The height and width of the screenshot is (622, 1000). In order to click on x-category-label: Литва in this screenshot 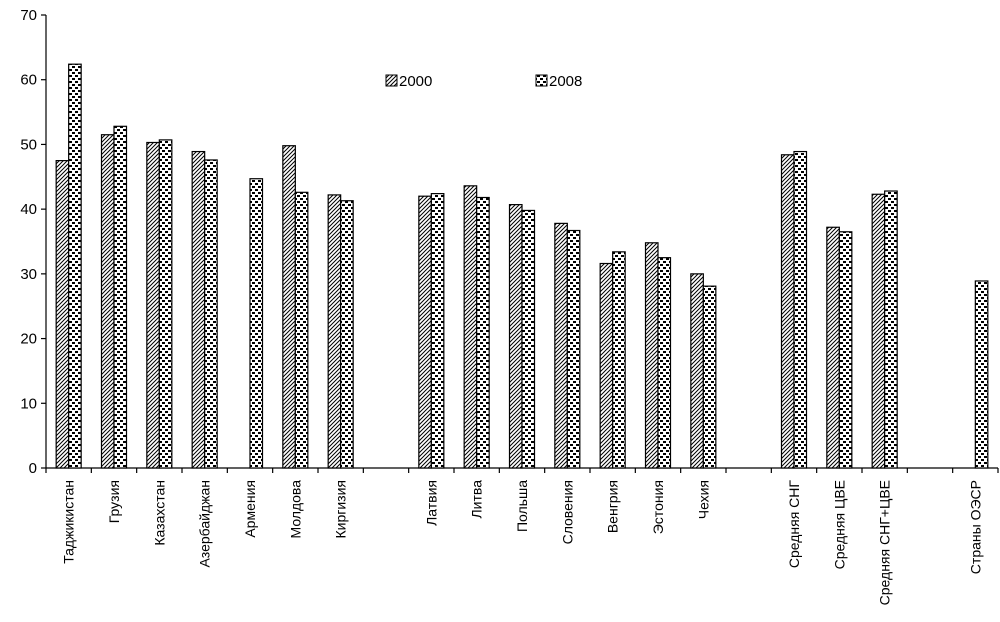, I will do `click(477, 499)`.